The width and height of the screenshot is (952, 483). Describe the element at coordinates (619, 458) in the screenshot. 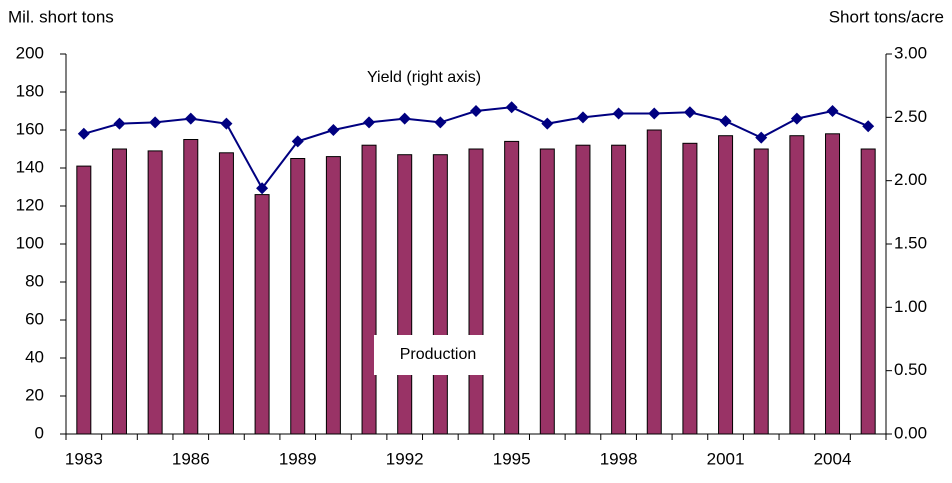

I see `x-tick-label: 1998` at that location.